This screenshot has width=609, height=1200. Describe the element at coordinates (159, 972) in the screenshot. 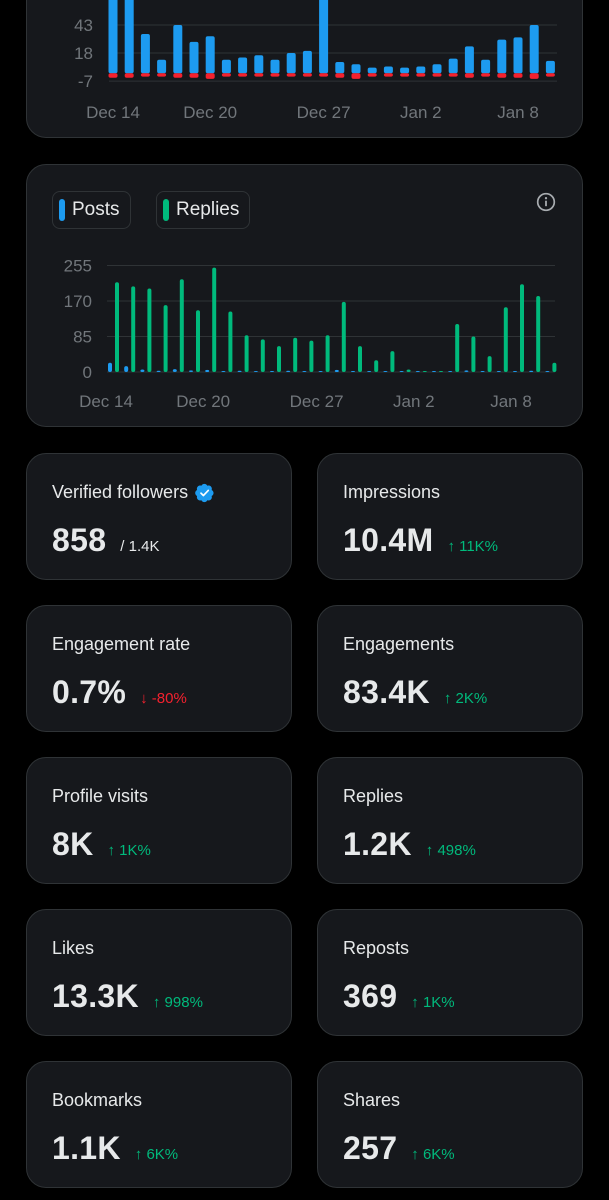

I see `stat-card-likes: Likes 13.3K ↑ 998%` at that location.